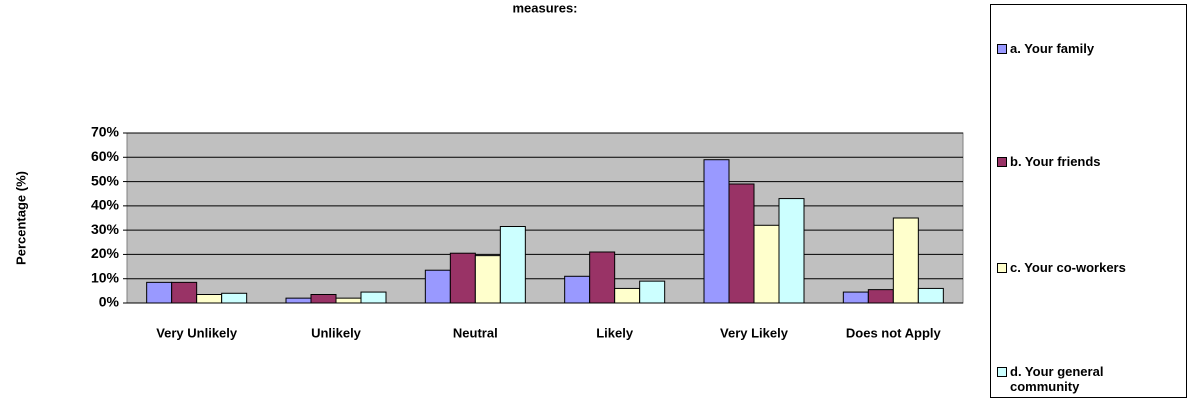  What do you see at coordinates (1052, 48) in the screenshot?
I see `legend-label: a. Your family` at bounding box center [1052, 48].